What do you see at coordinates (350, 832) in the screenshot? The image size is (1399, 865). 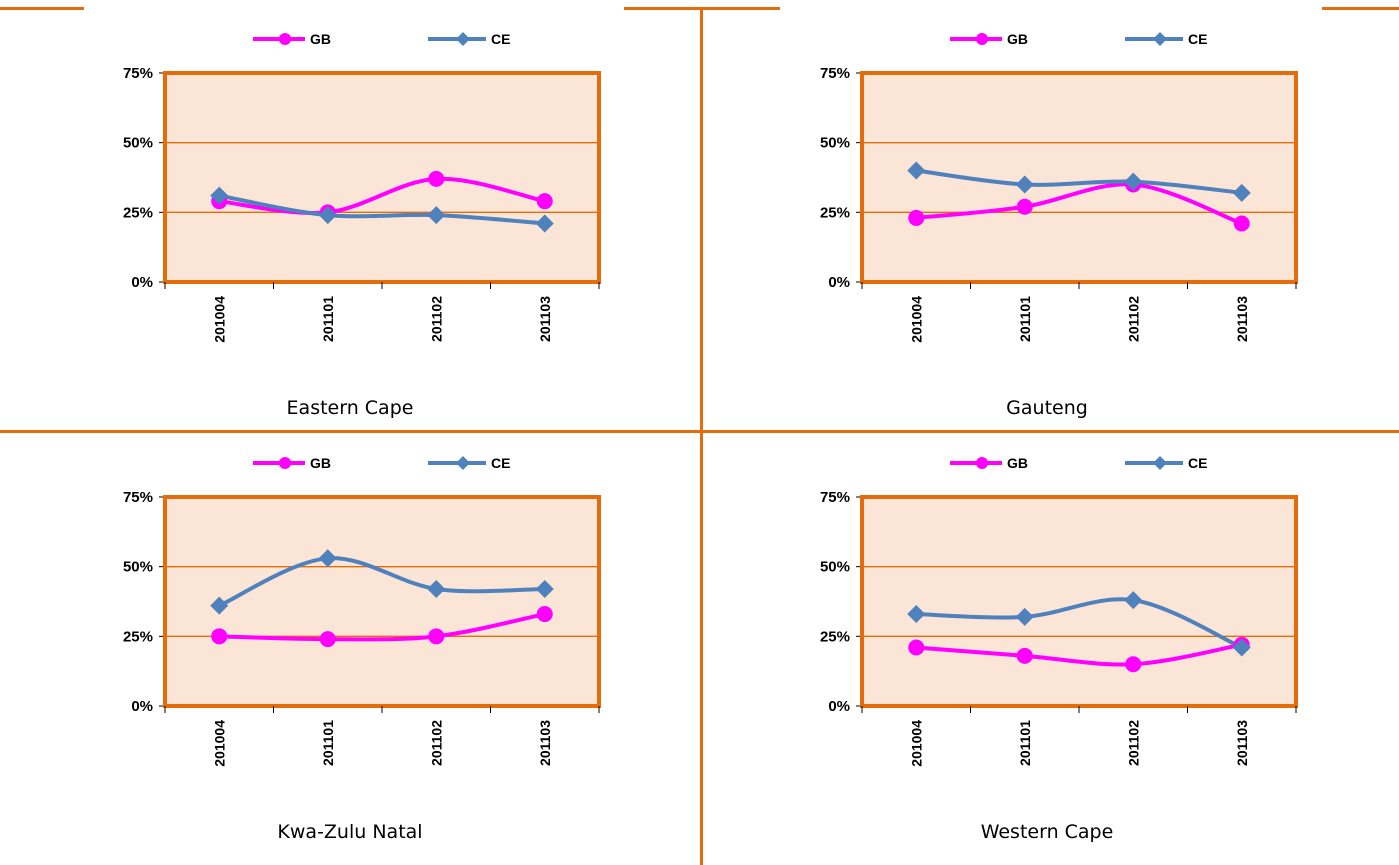 I see `chart-title: Kwa-Zulu Natal` at bounding box center [350, 832].